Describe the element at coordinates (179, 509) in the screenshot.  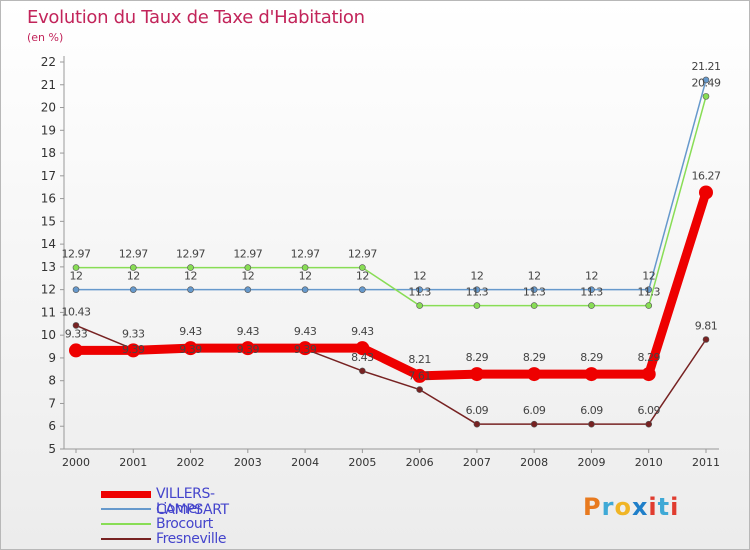
I see `legend-label: Liomer` at that location.